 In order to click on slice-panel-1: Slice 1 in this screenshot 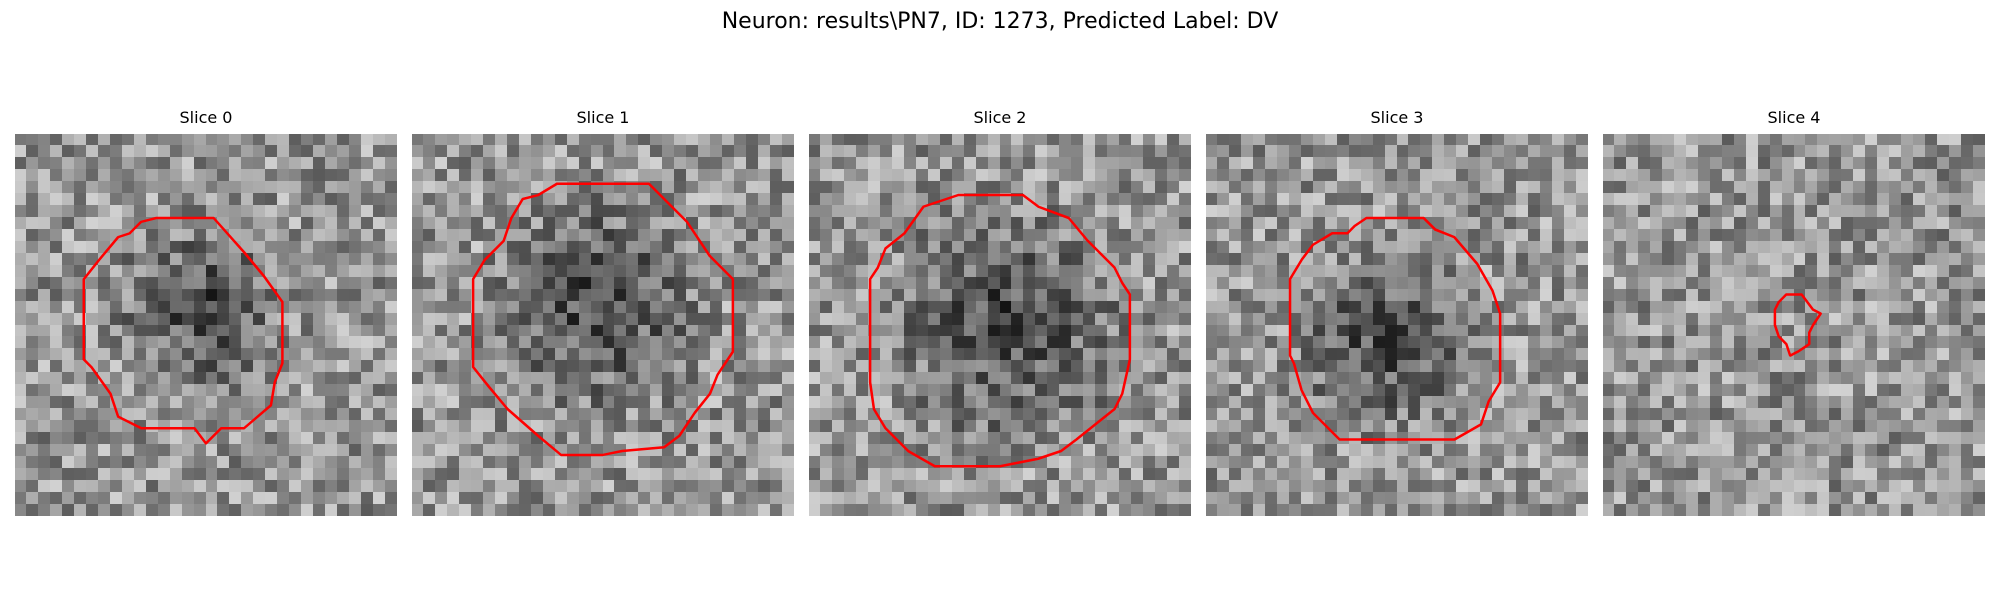, I will do `click(603, 312)`.